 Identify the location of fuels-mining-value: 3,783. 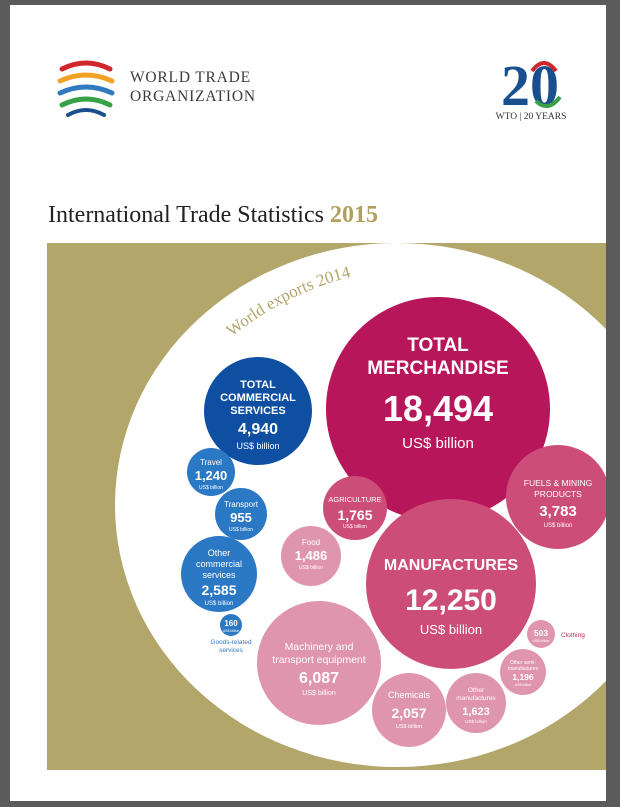
(558, 511).